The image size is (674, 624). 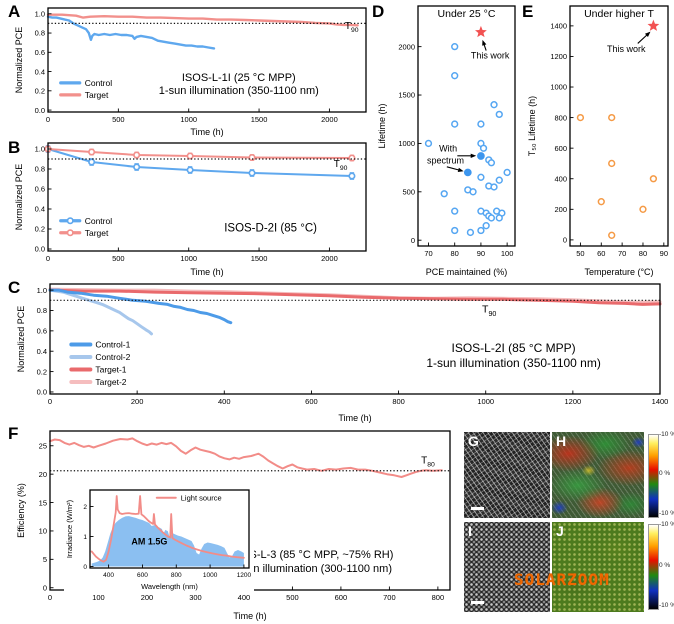 I want to click on svg-text: 400, so click(x=224, y=401).